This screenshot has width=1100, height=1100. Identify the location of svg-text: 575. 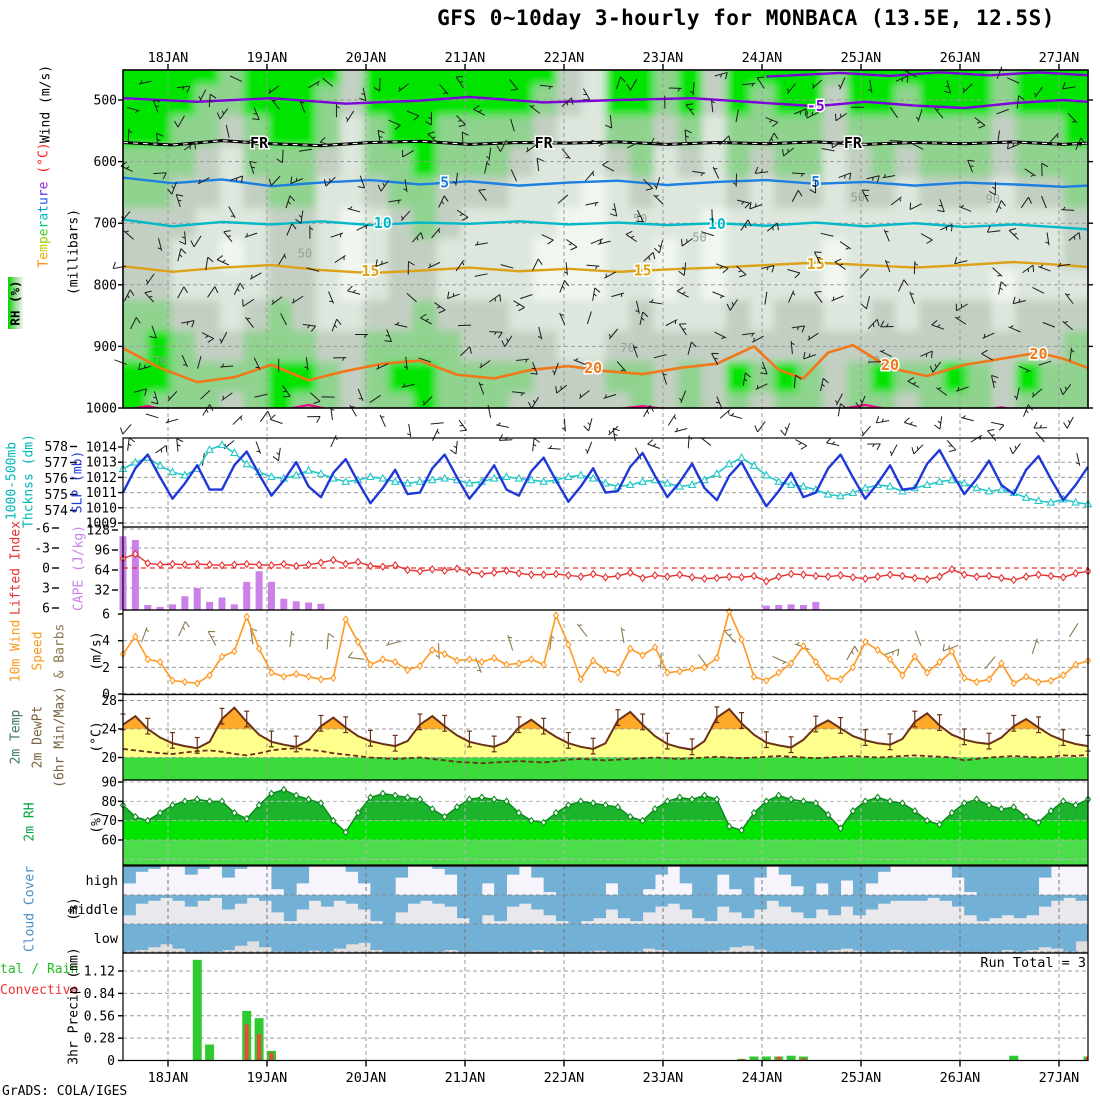
(56, 495).